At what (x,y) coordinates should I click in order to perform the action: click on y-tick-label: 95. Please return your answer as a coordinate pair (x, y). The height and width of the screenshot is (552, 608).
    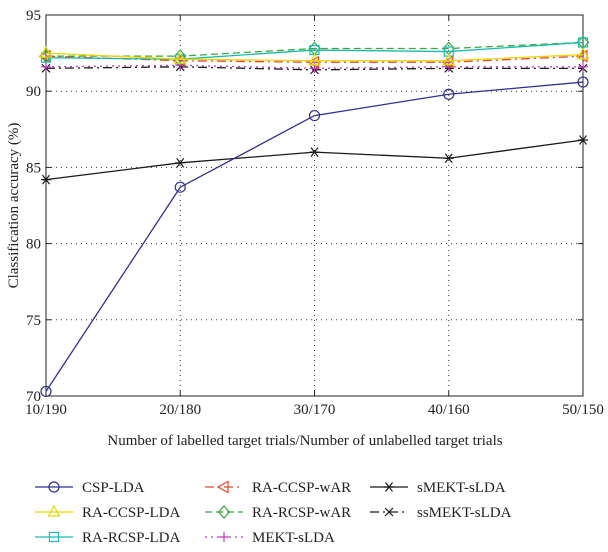
    Looking at the image, I should click on (33, 16).